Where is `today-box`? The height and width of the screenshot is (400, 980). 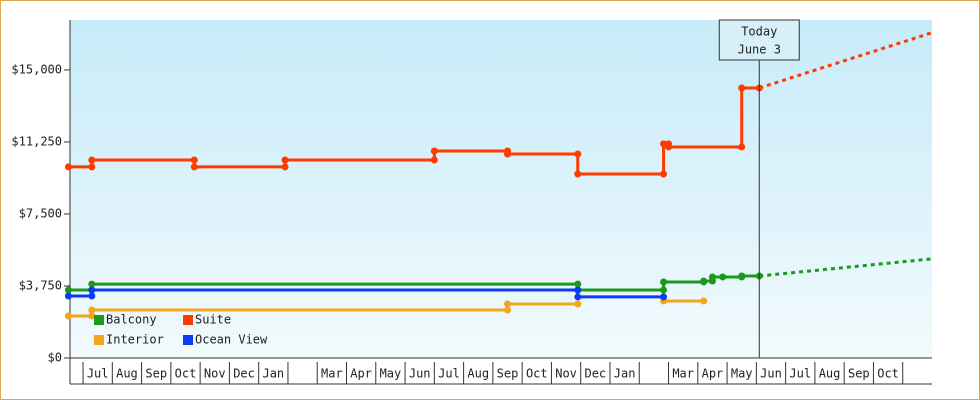
today-box is located at coordinates (759, 40).